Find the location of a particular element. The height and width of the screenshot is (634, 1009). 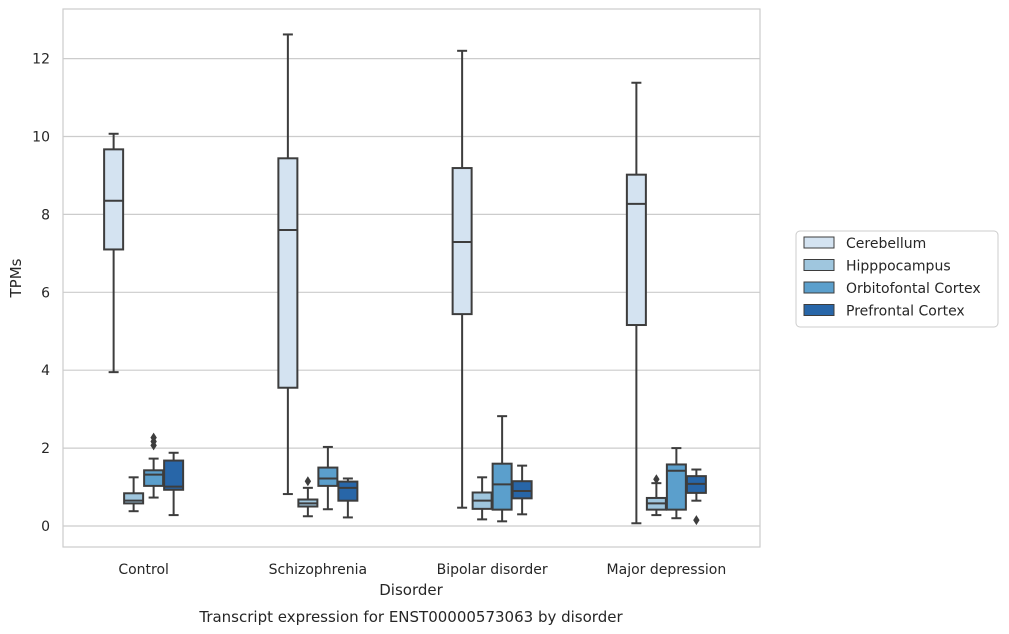

legend-label: Cerebellum is located at coordinates (886, 244).